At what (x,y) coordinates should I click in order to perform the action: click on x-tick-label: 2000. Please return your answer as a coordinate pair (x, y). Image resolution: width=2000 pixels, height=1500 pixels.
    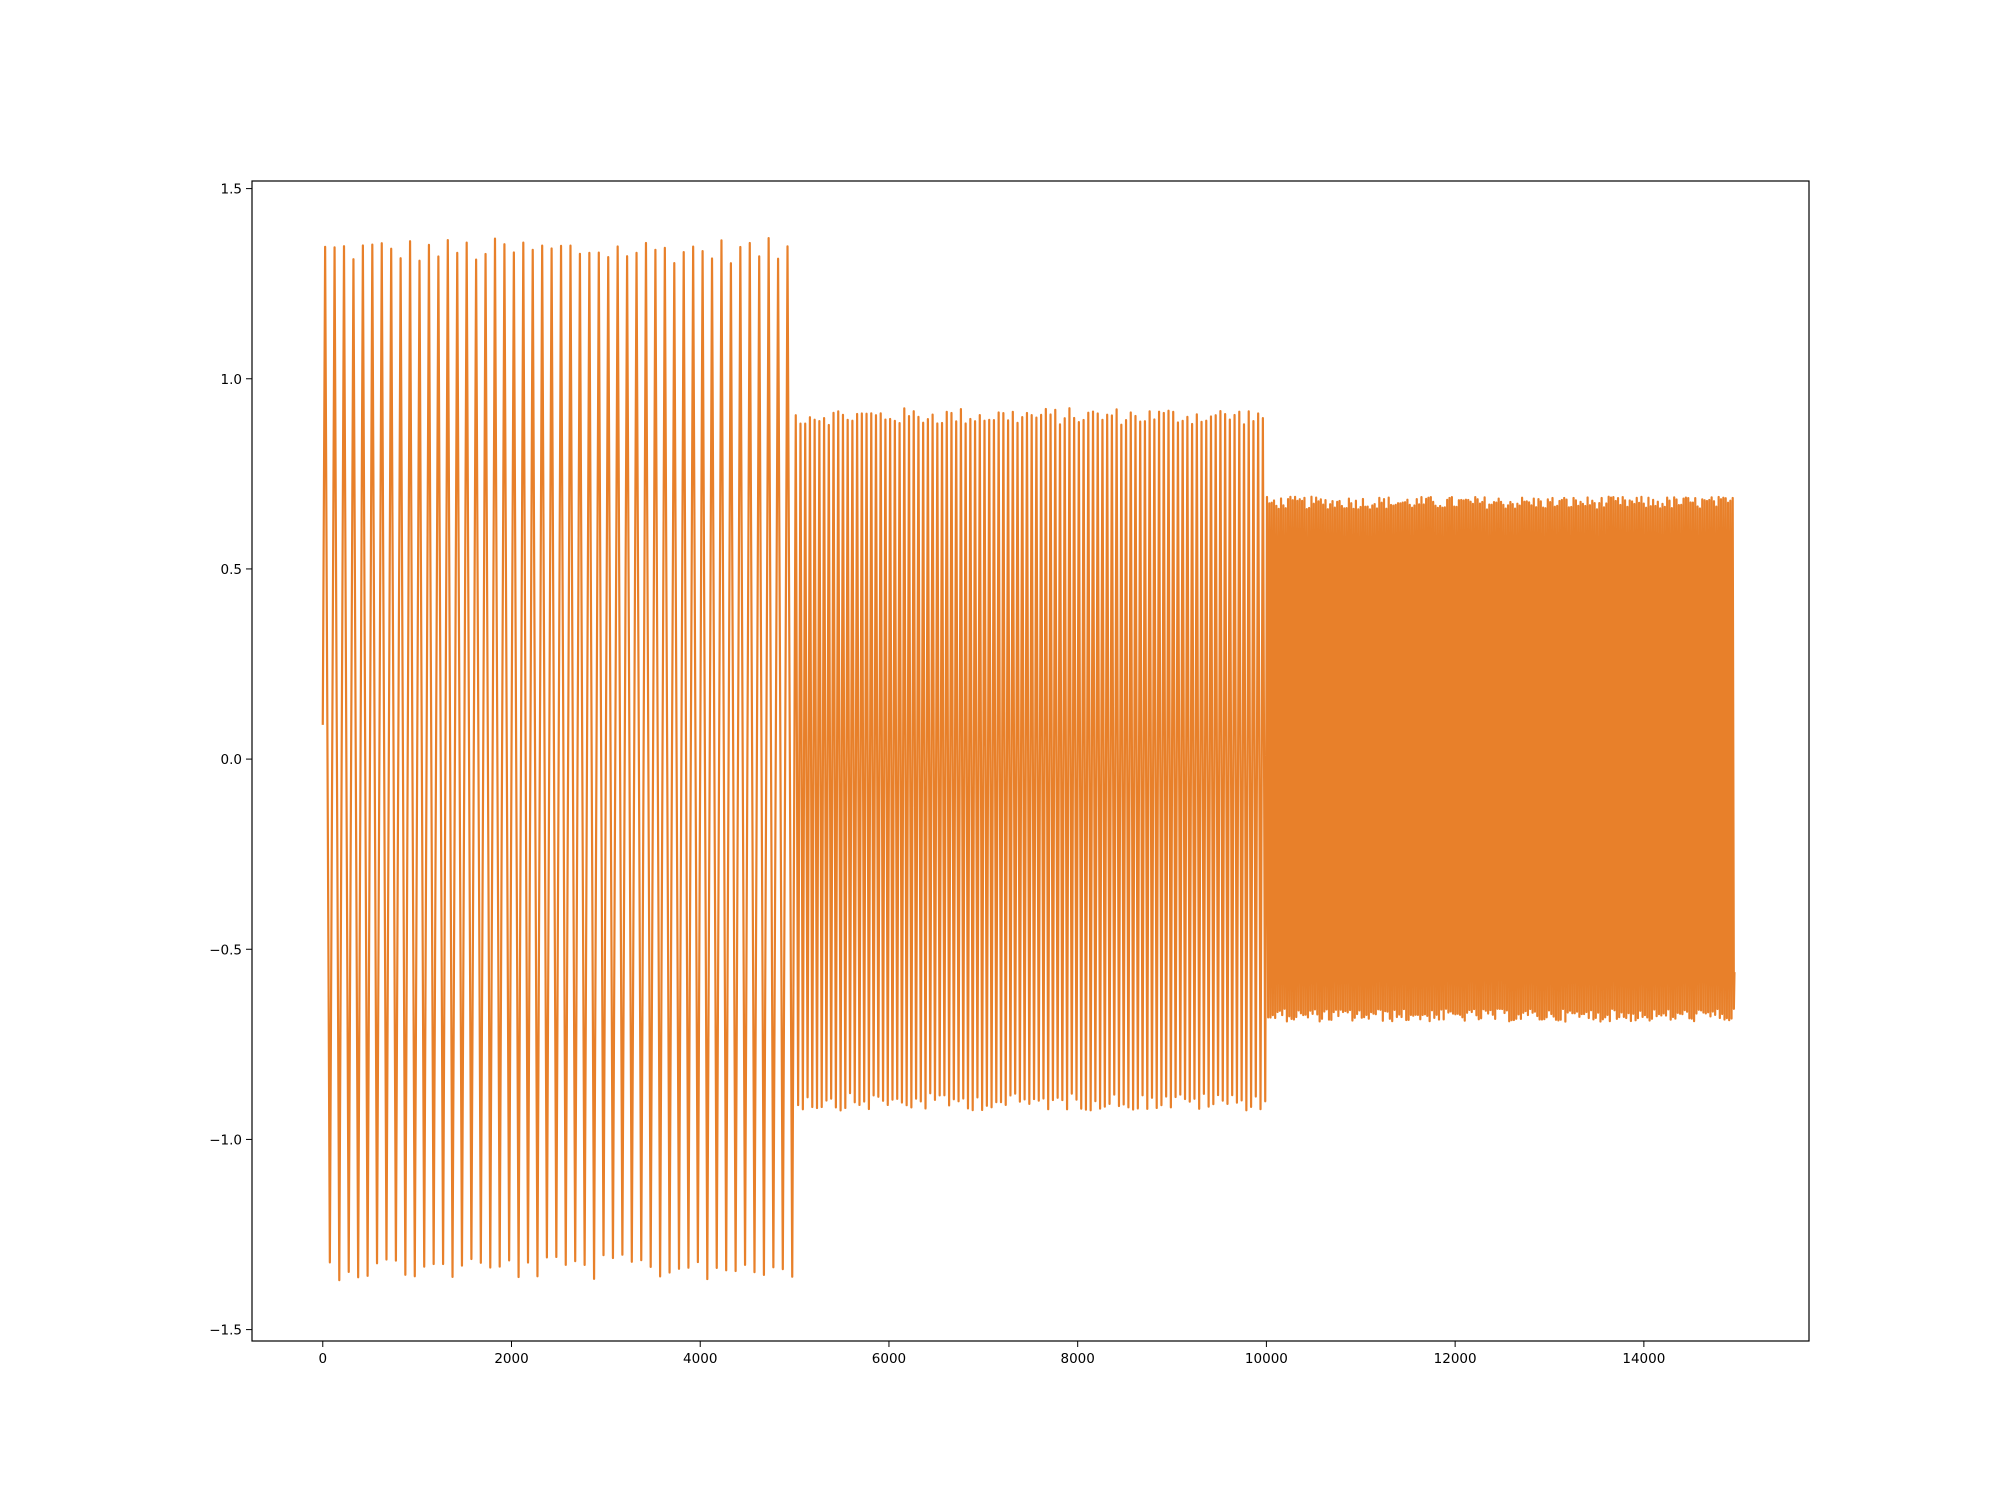
    Looking at the image, I should click on (511, 1359).